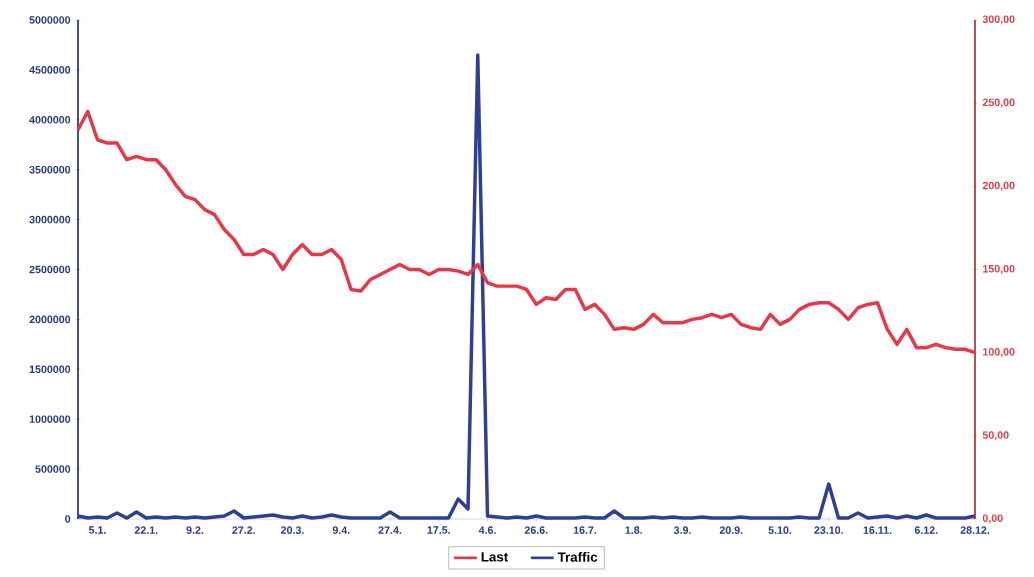  I want to click on y2-tick-label: 150,00, so click(999, 269).